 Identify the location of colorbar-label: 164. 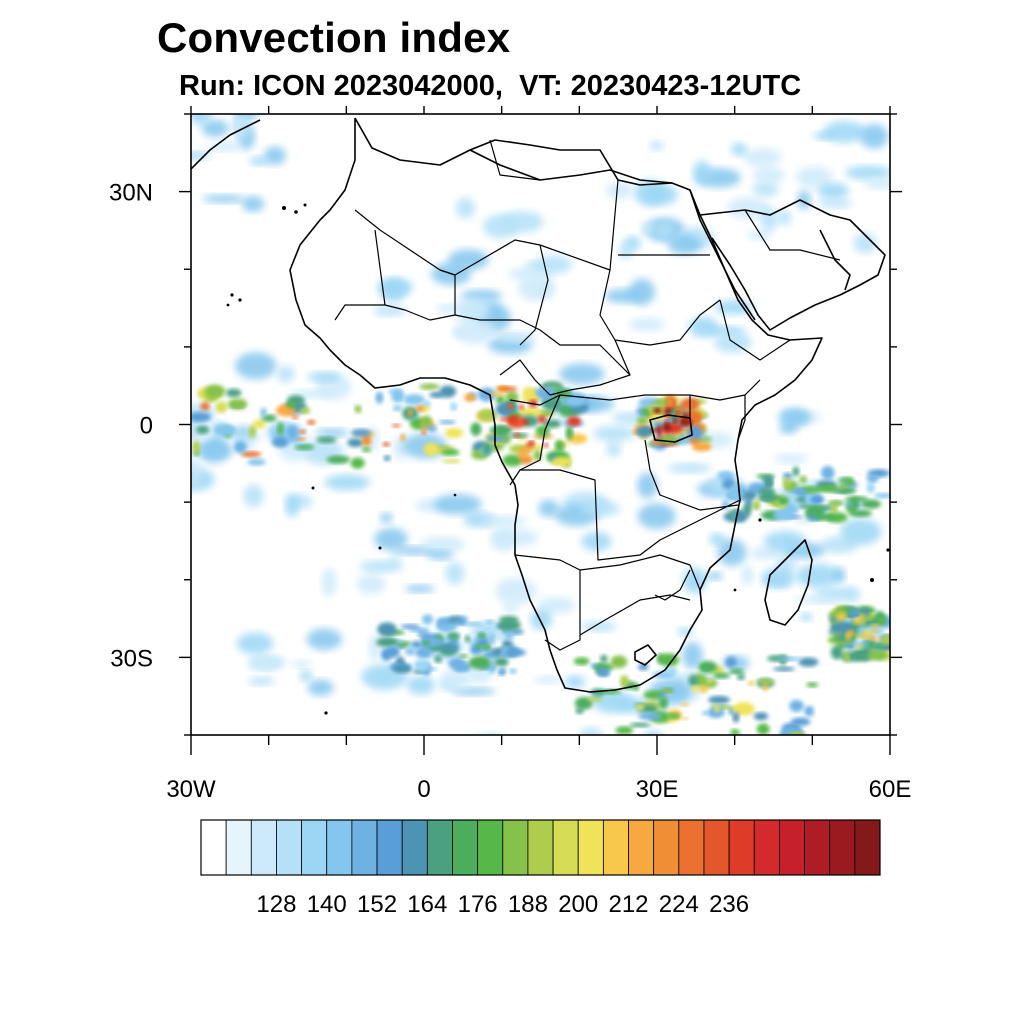
(427, 904).